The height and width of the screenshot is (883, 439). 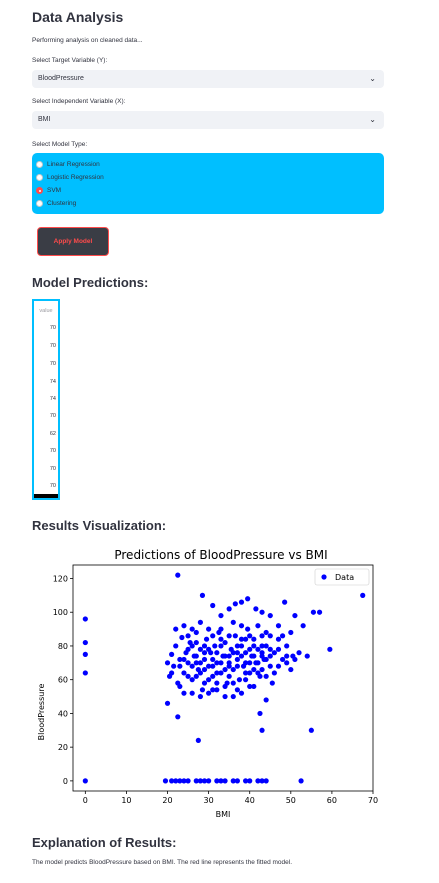 What do you see at coordinates (167, 800) in the screenshot?
I see `x-tick-label: 20` at bounding box center [167, 800].